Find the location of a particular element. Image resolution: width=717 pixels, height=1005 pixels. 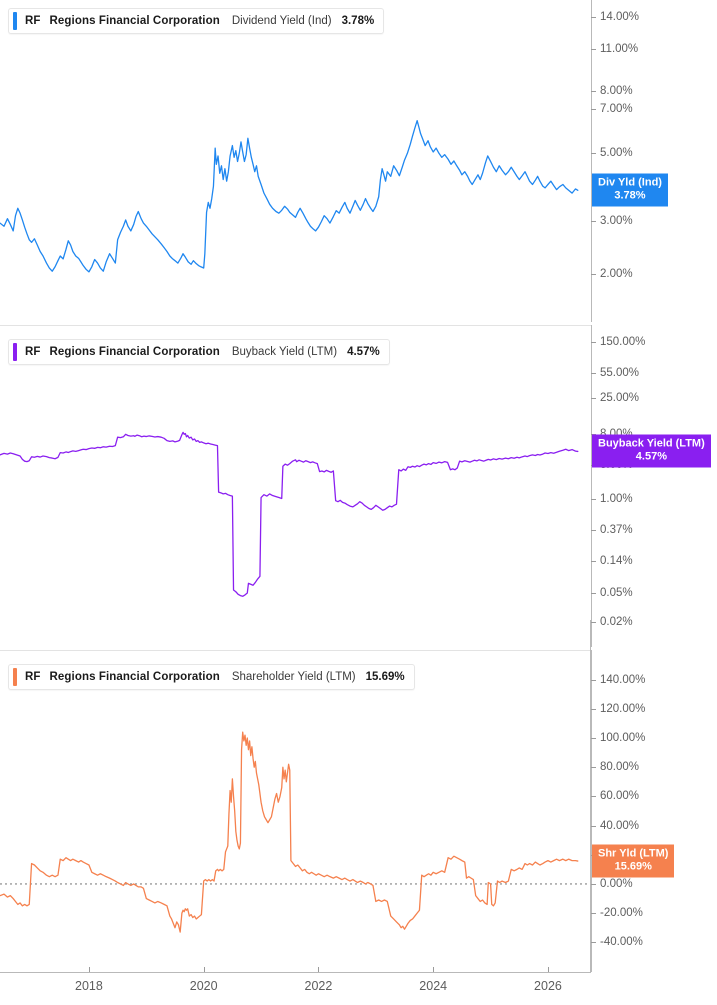

series-line-dividend-yield is located at coordinates (289, 196).